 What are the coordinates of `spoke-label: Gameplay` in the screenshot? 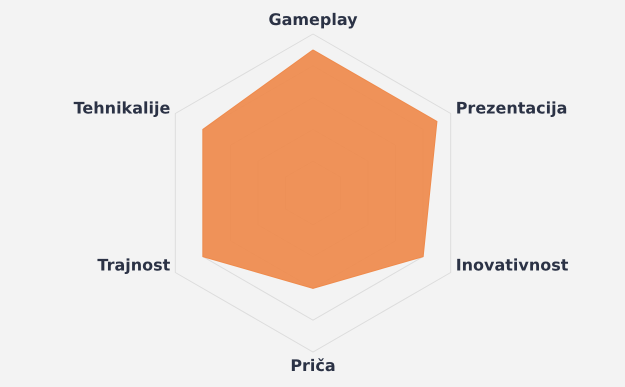 It's located at (313, 19).